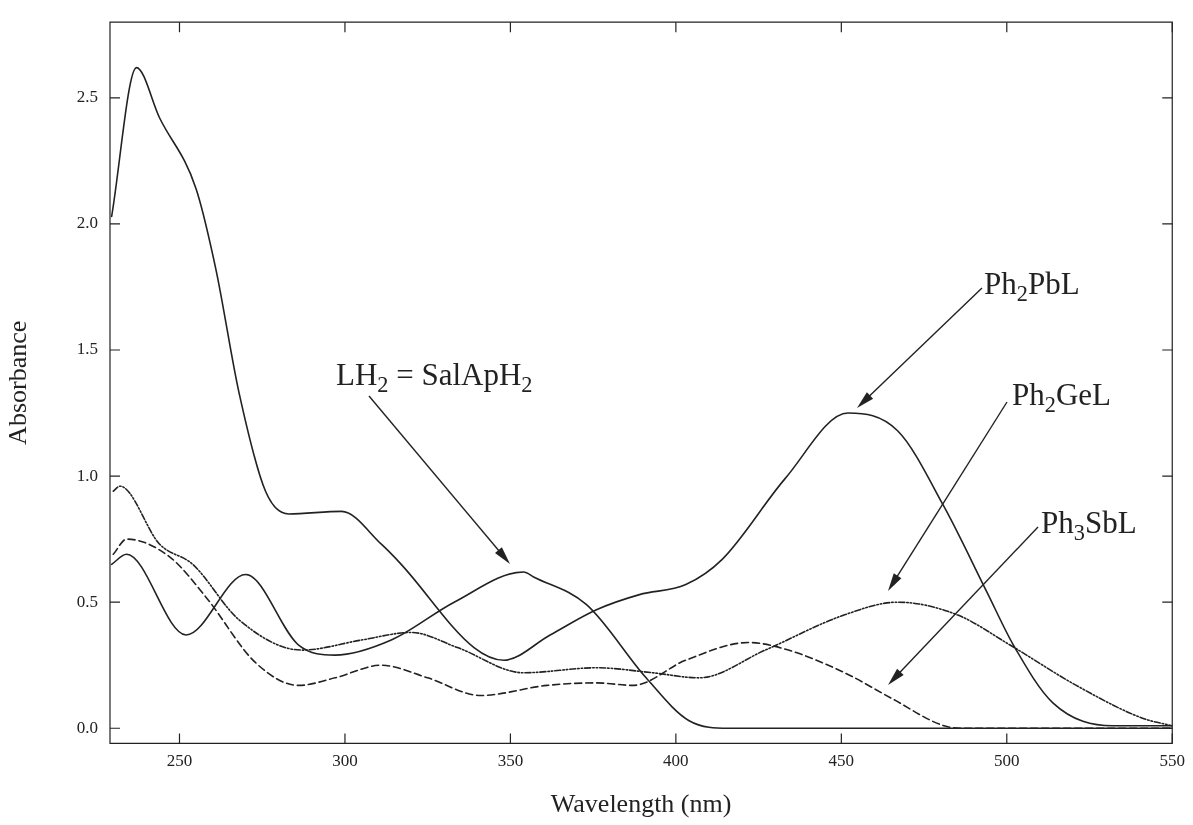  What do you see at coordinates (1172, 761) in the screenshot?
I see `x-tick-label: 550` at bounding box center [1172, 761].